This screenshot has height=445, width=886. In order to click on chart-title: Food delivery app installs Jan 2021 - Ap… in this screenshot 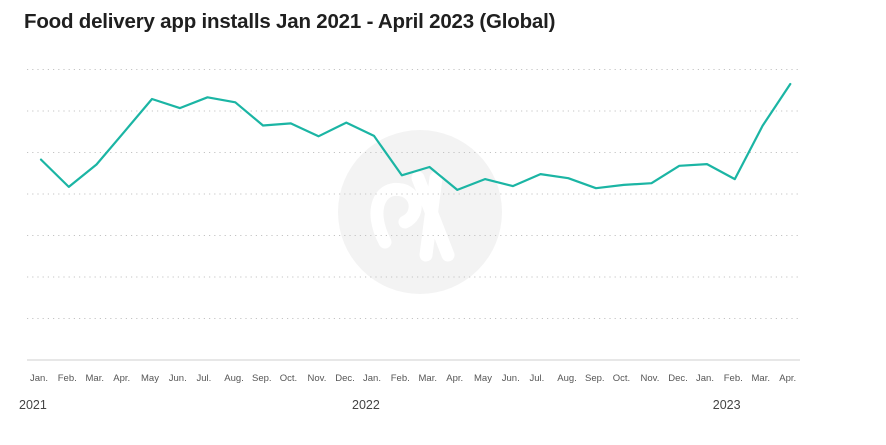, I will do `click(290, 21)`.